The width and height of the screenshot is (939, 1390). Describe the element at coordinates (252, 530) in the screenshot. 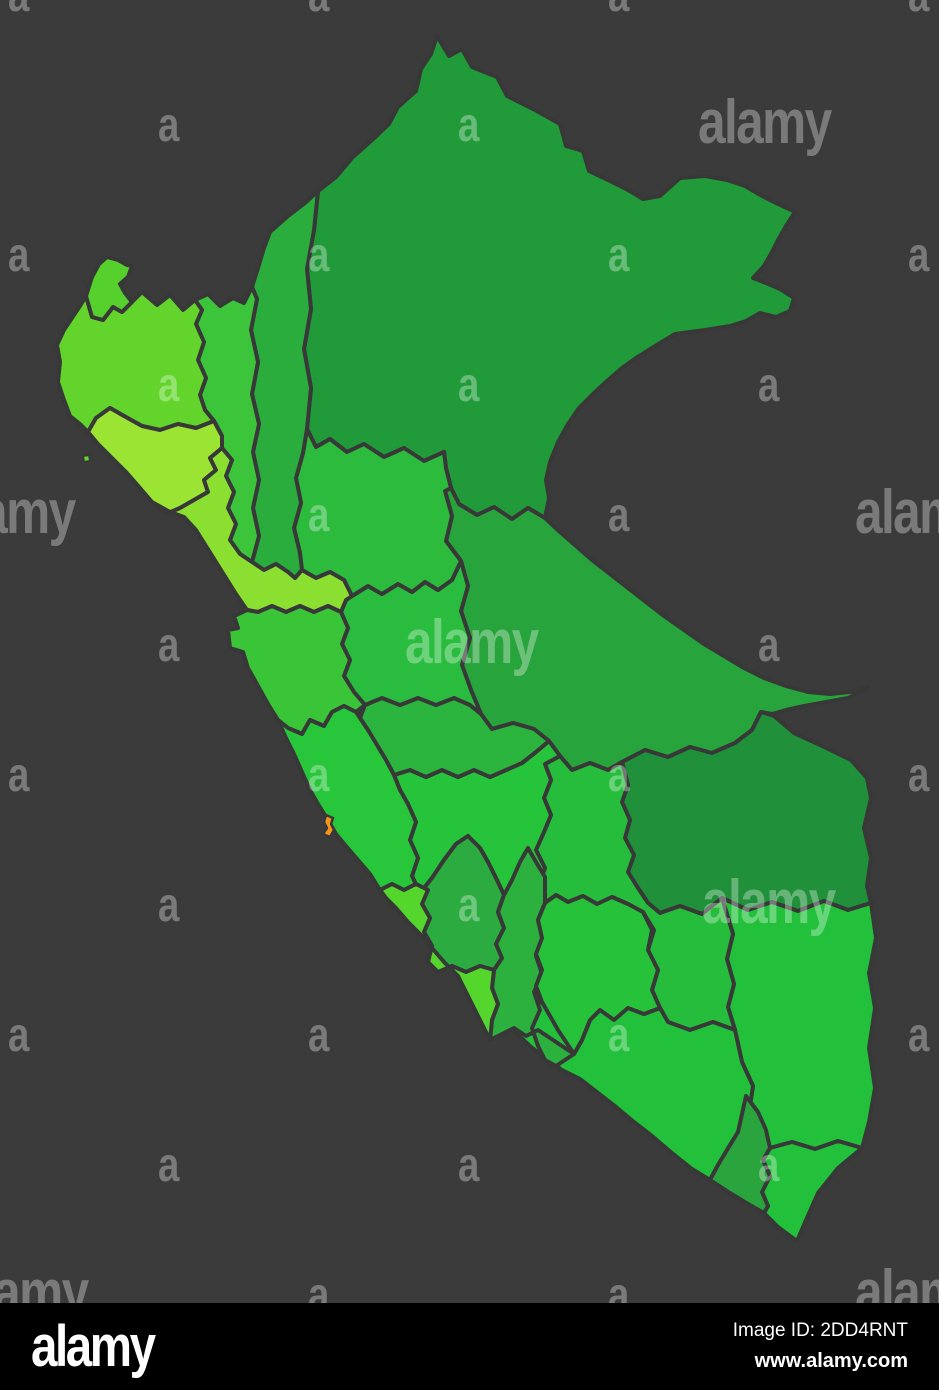

I see `region-la-libertad` at that location.